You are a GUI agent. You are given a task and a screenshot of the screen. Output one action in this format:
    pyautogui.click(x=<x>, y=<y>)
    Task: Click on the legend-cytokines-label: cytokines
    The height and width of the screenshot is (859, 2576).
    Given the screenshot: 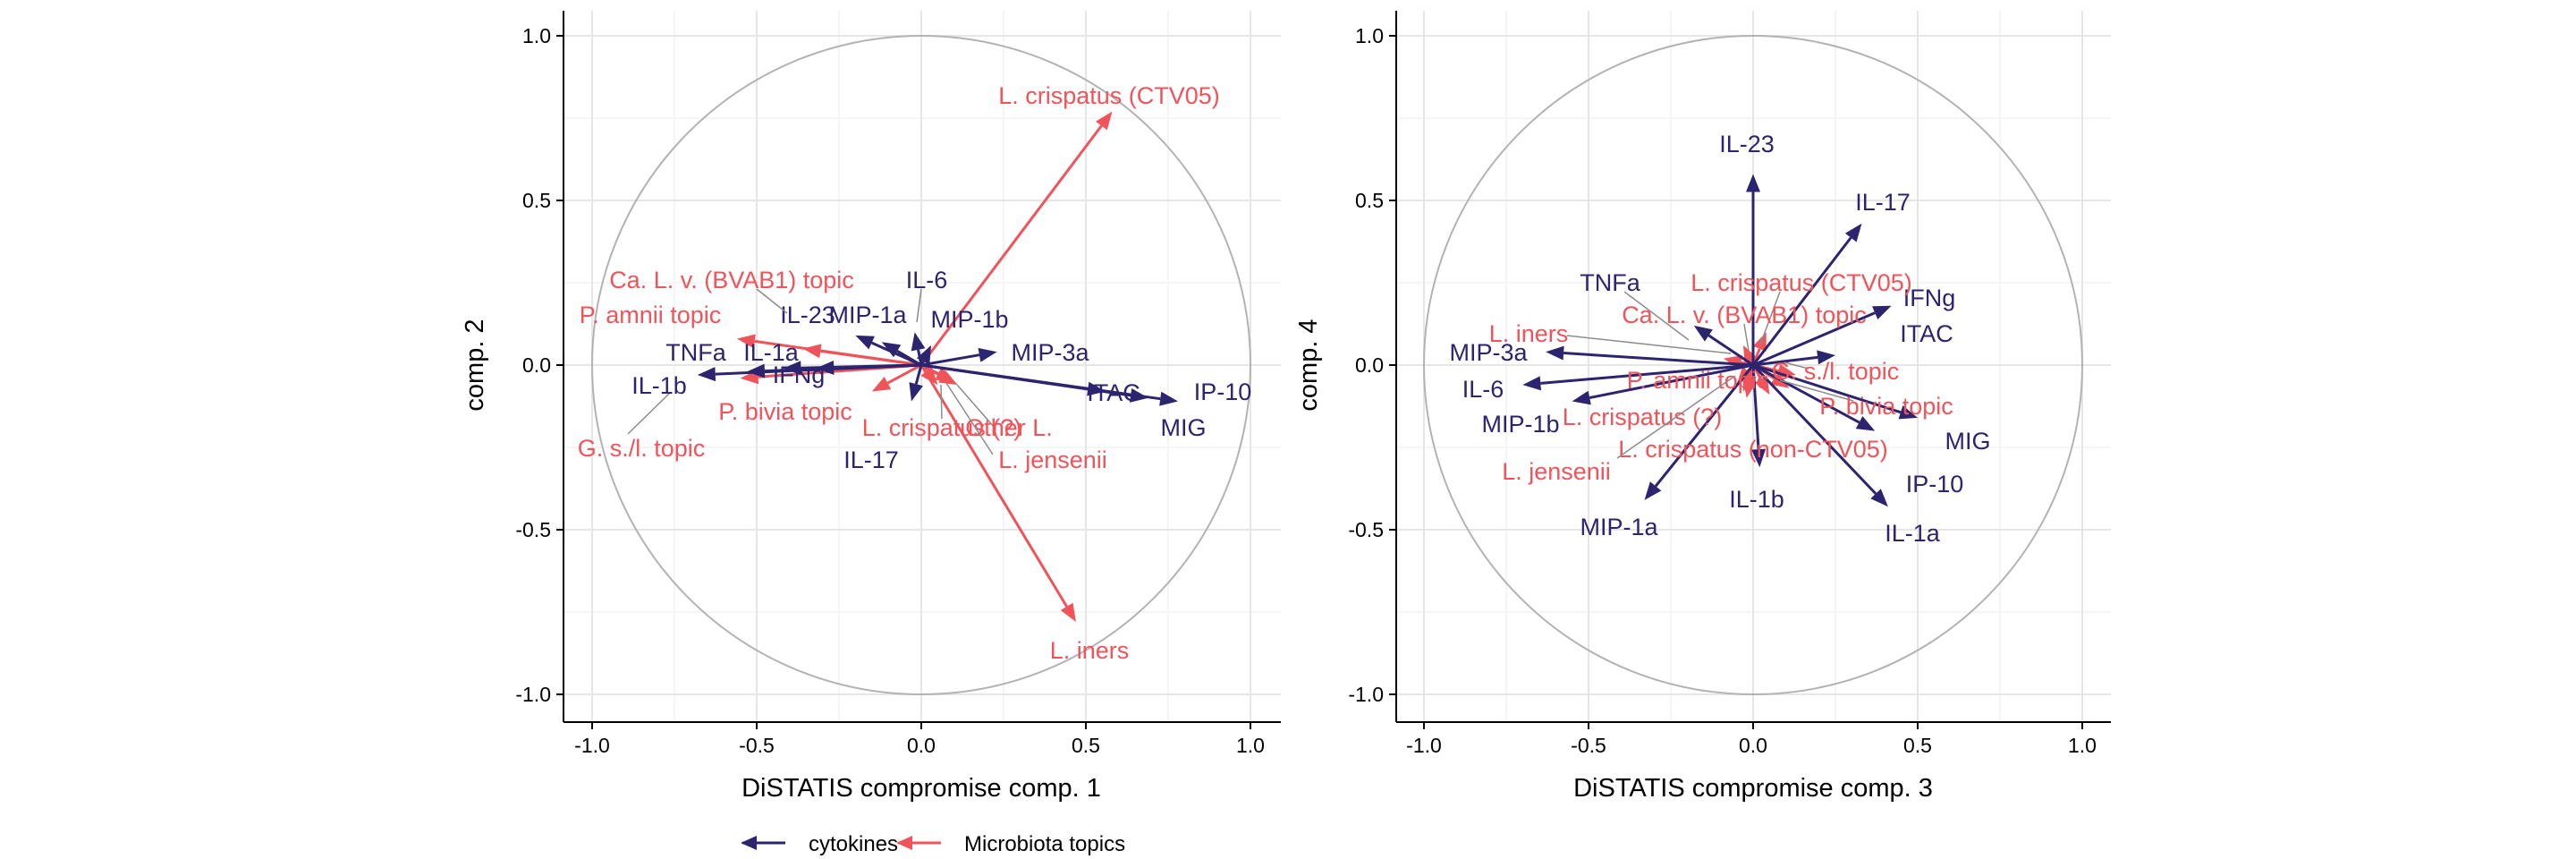 What is the action you would take?
    pyautogui.click(x=853, y=844)
    